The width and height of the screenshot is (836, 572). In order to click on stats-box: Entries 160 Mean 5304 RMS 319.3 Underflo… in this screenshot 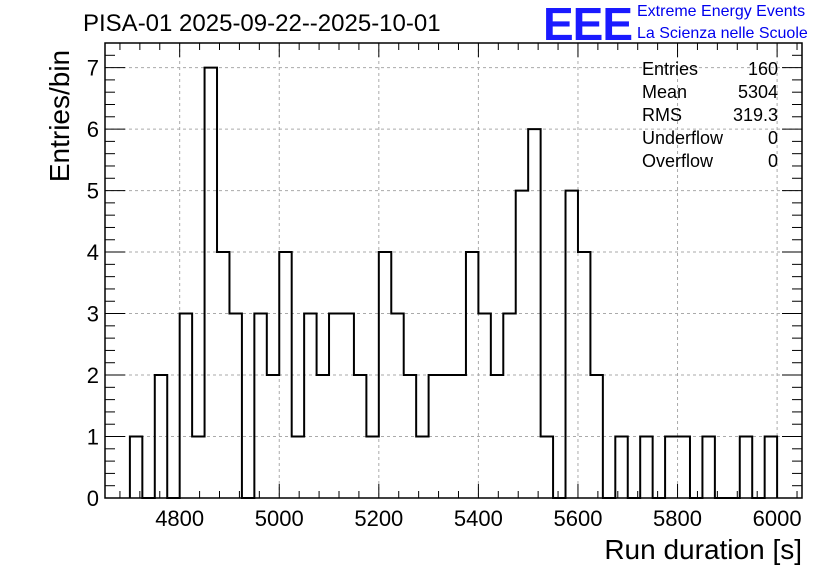, I will do `click(710, 115)`.